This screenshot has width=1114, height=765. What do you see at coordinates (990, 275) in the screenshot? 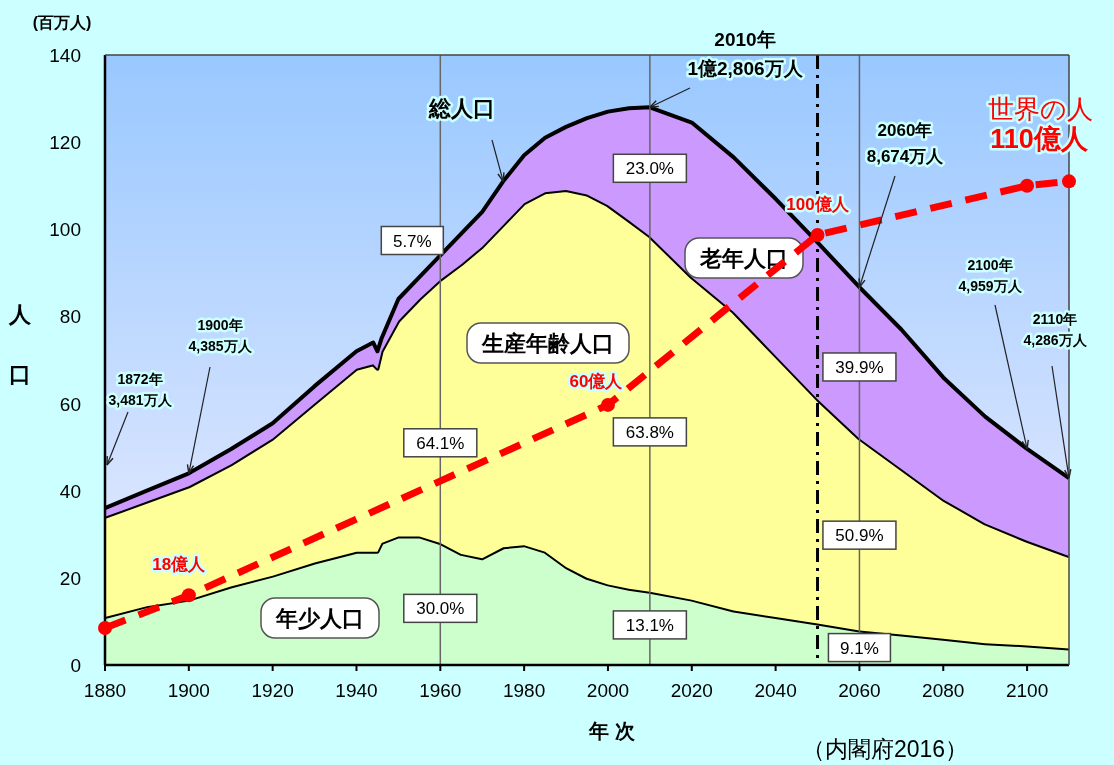
I see `annotation: 2100年 4,959万人` at bounding box center [990, 275].